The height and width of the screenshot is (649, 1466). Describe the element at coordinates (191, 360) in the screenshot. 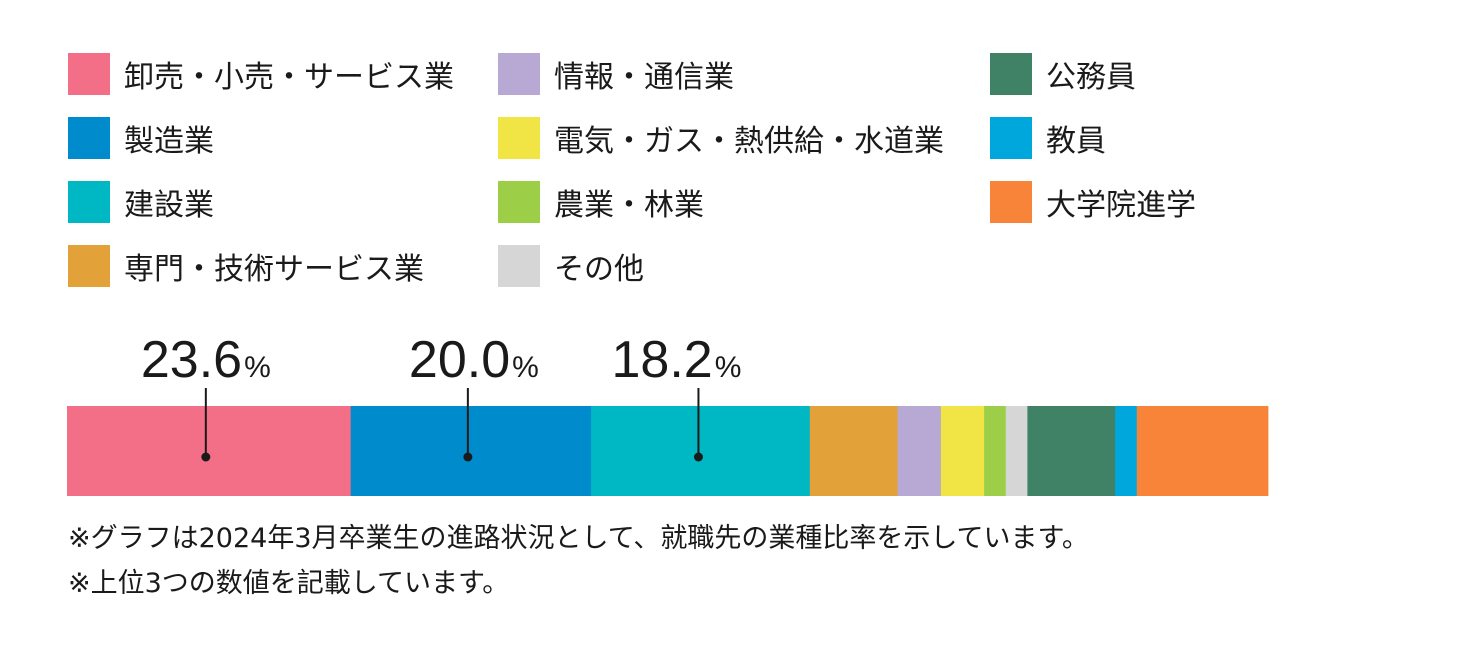

I see `data-label-value: 23.6` at that location.